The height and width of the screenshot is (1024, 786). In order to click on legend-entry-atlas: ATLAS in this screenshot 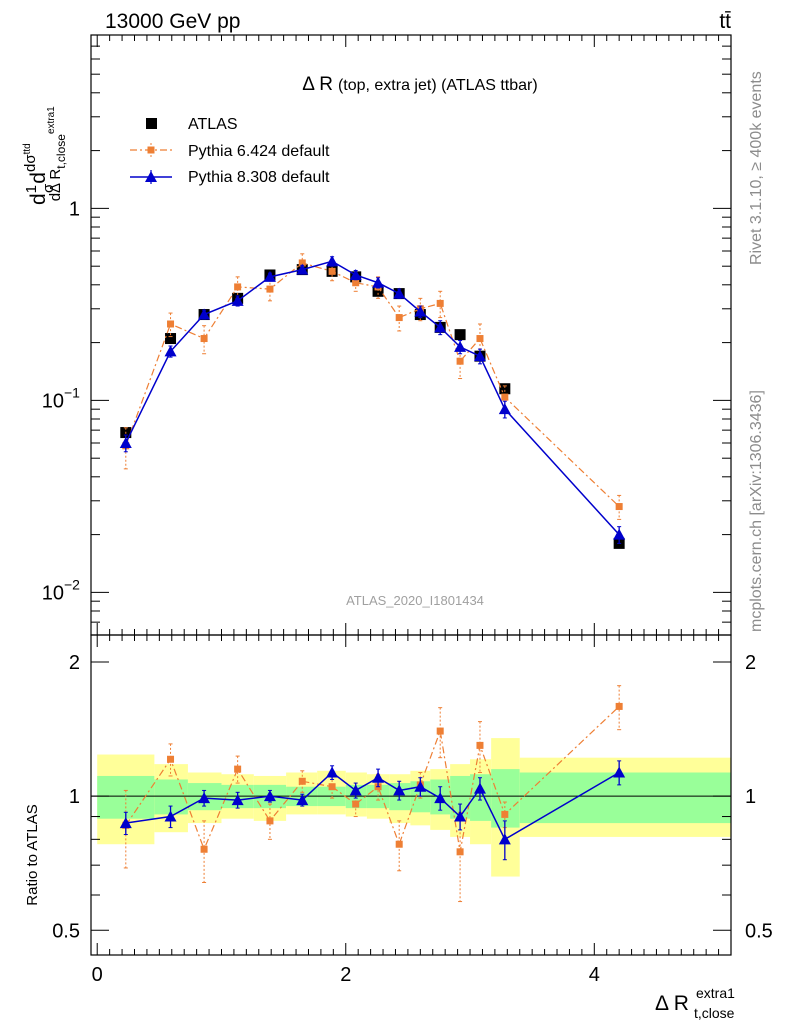, I will do `click(192, 124)`.